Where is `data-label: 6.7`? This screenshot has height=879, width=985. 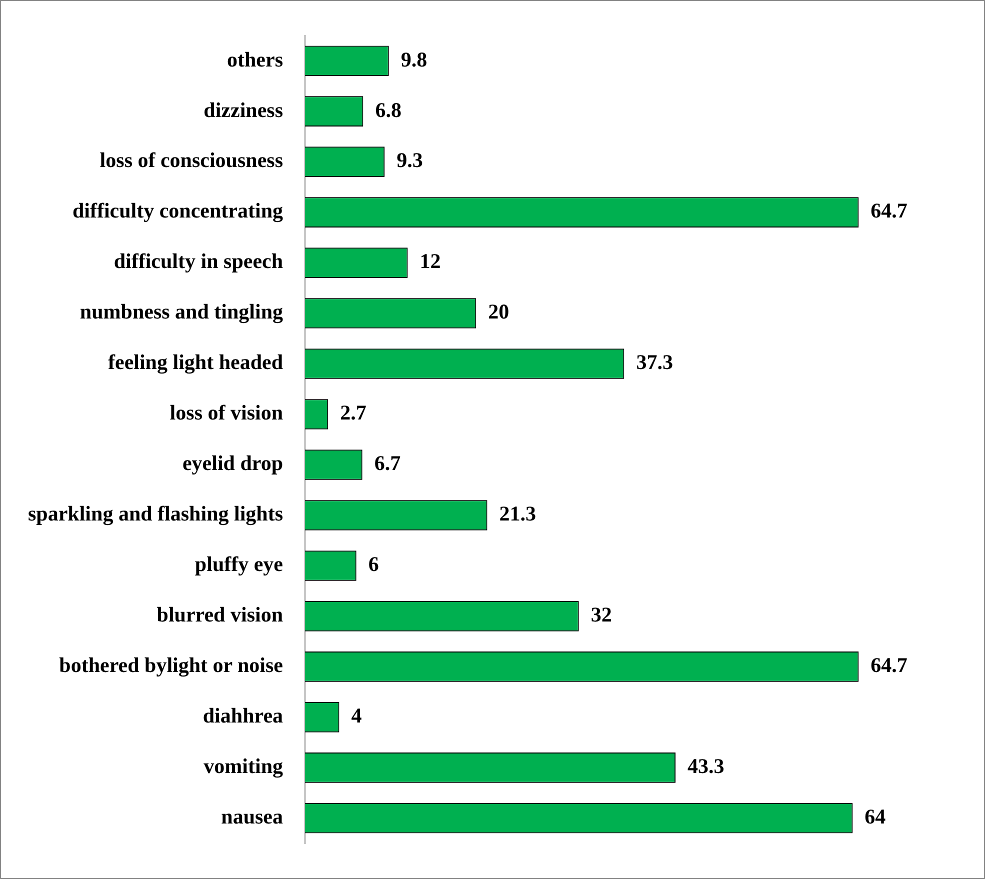
data-label: 6.7 is located at coordinates (387, 463).